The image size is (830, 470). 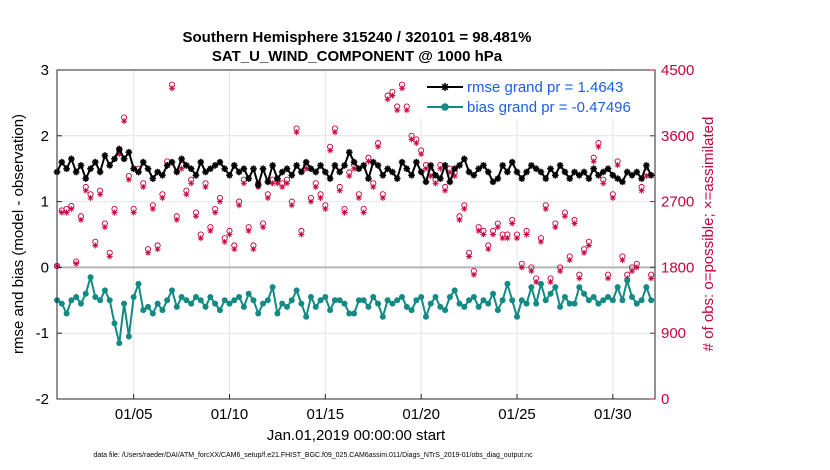 What do you see at coordinates (18, 234) in the screenshot?
I see `y-axis-label: rmse and bias (model - observation)` at bounding box center [18, 234].